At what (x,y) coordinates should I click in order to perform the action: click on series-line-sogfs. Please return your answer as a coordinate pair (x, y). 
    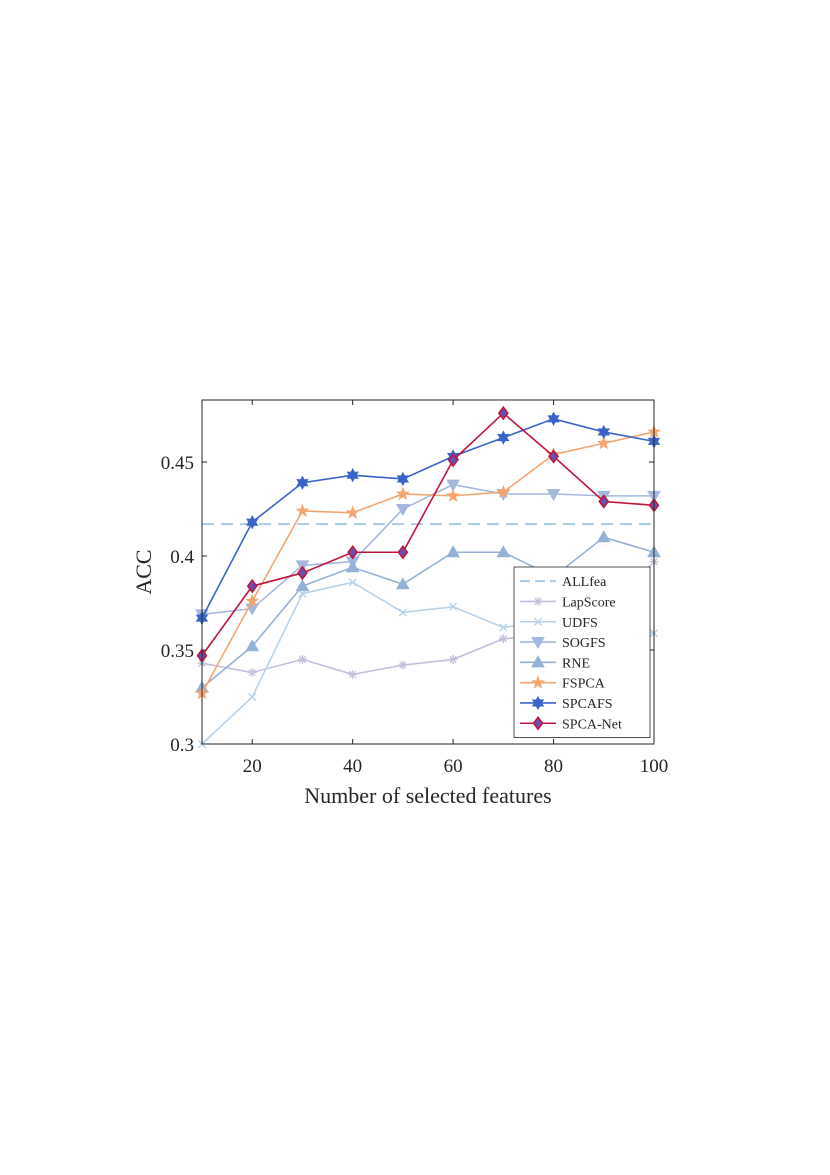
    Looking at the image, I should click on (427, 549).